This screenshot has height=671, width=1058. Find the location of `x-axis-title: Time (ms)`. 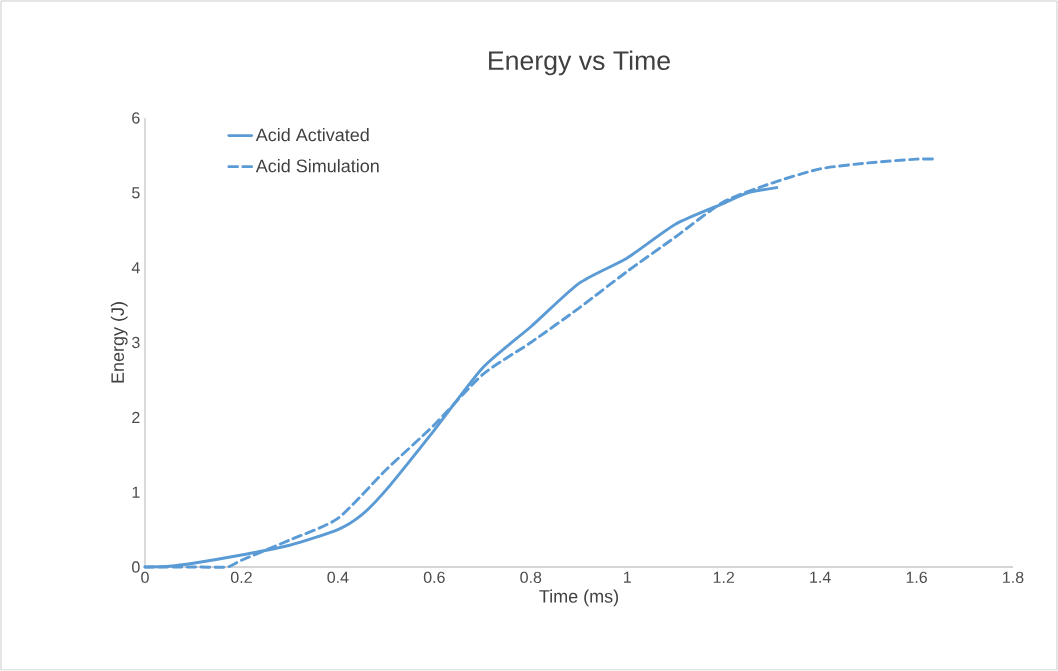

x-axis-title: Time (ms) is located at coordinates (579, 598).